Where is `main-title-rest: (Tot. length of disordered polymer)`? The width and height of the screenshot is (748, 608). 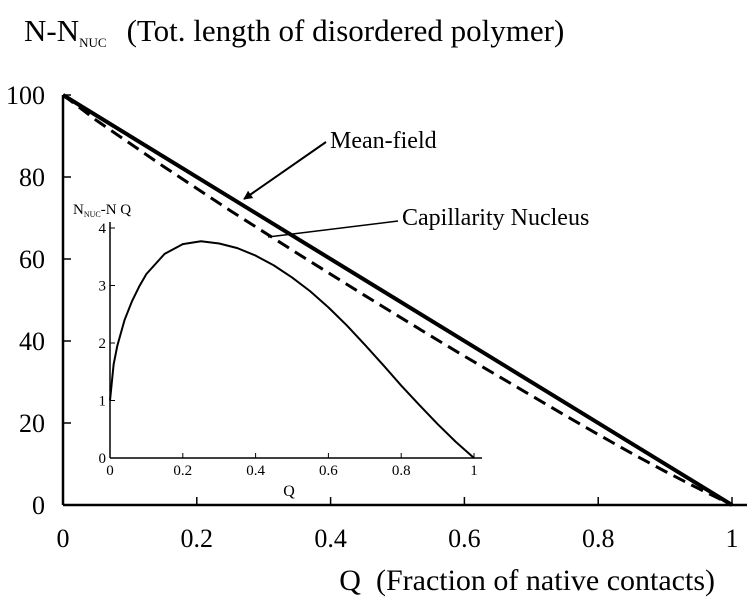
main-title-rest: (Tot. length of disordered polymer) is located at coordinates (346, 30).